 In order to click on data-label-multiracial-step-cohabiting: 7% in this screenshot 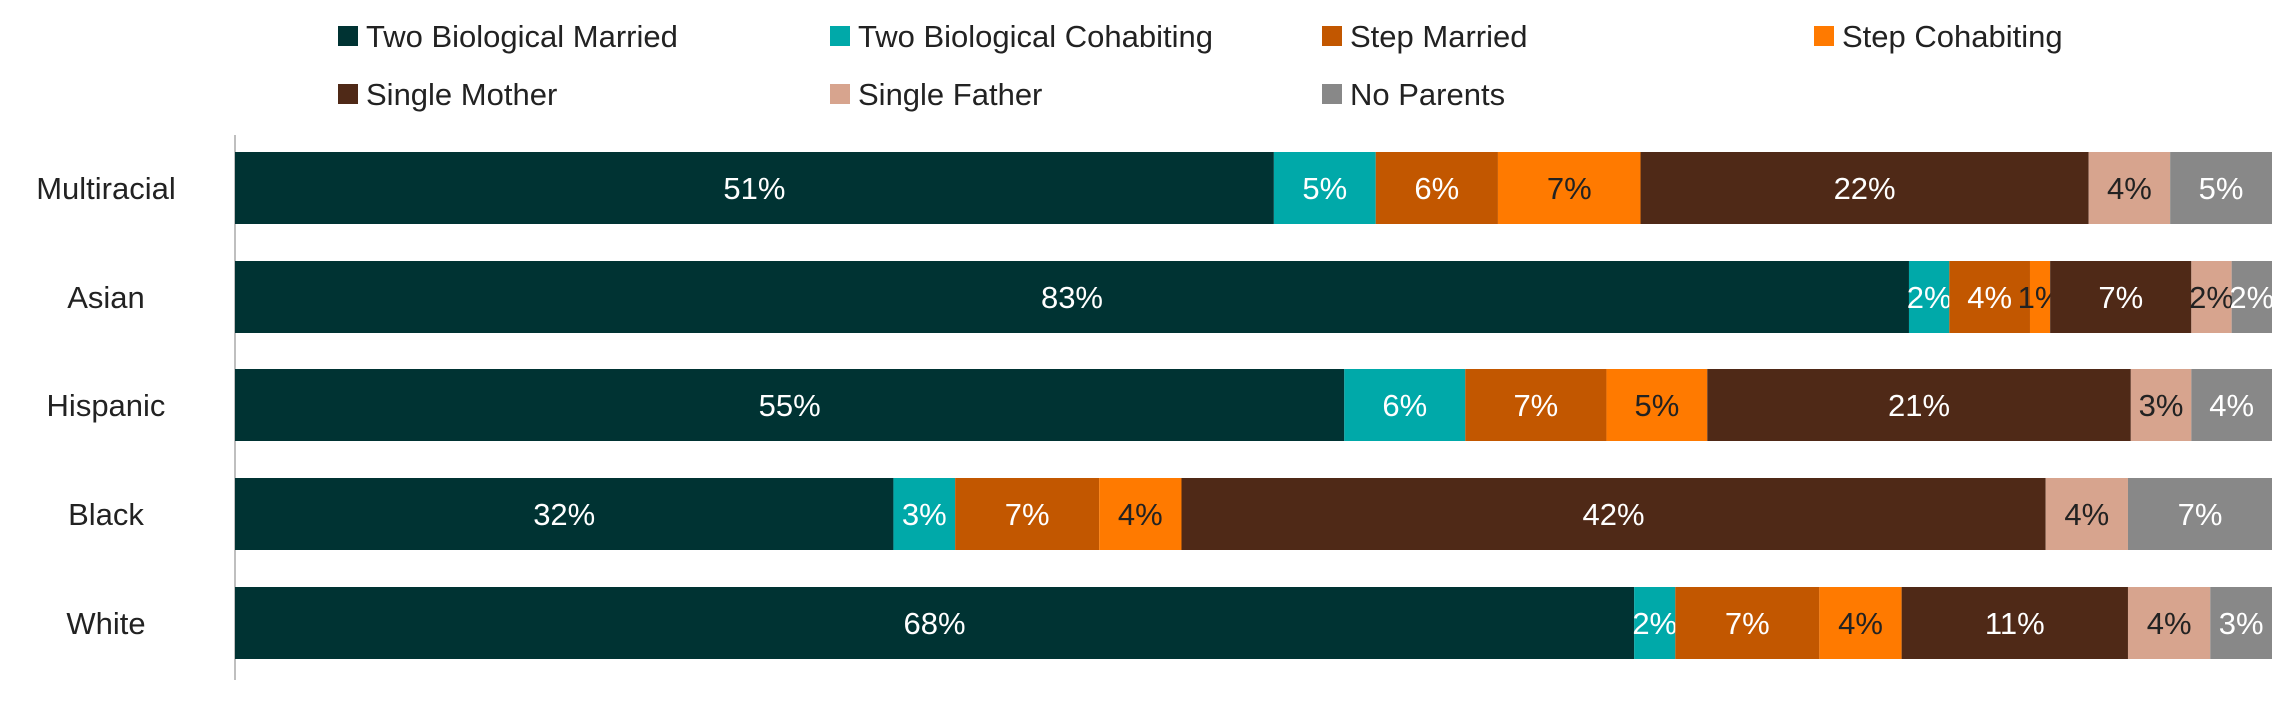, I will do `click(1569, 188)`.